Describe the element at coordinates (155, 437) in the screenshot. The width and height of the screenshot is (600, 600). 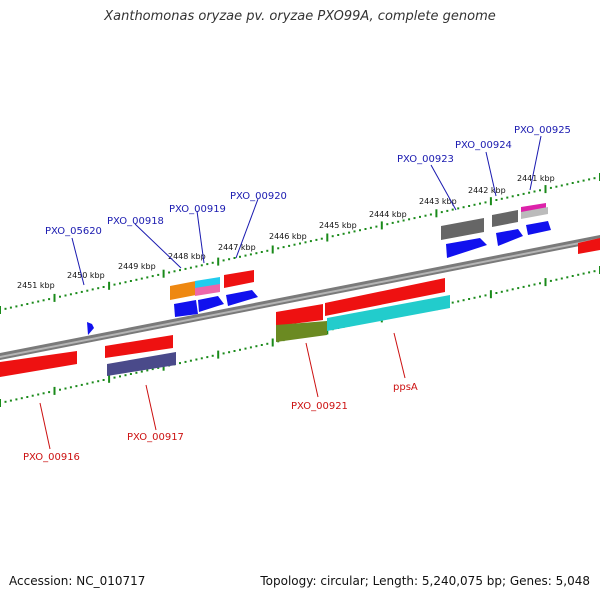
I see `gene-label: PXO_00917` at that location.